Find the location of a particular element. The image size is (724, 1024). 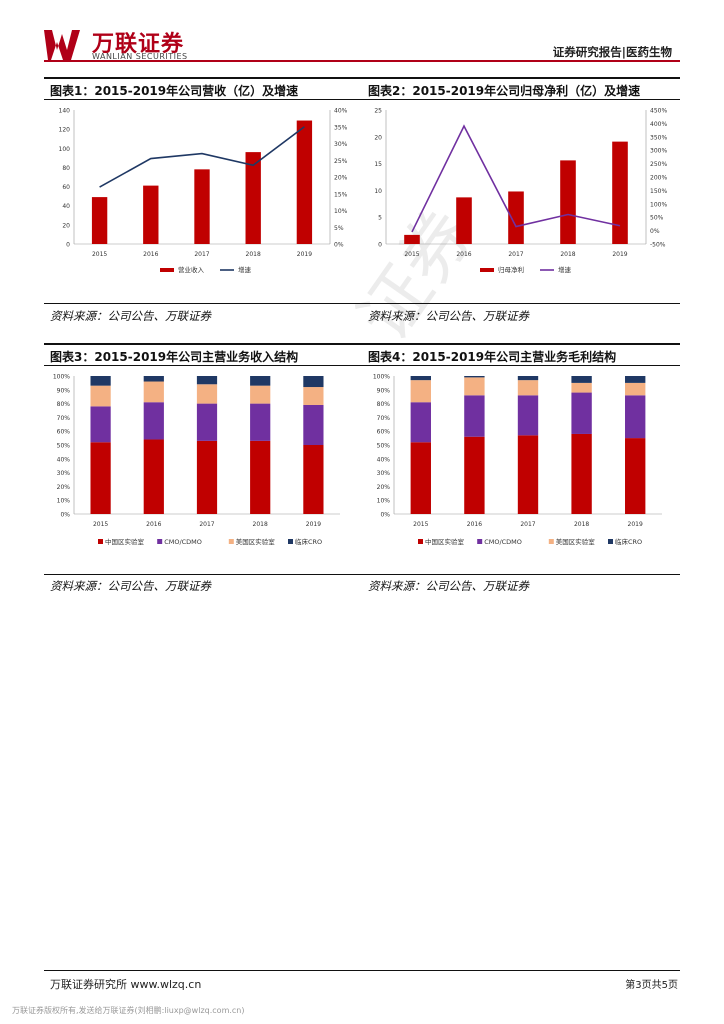

y2-tick-label: 150% is located at coordinates (658, 191).